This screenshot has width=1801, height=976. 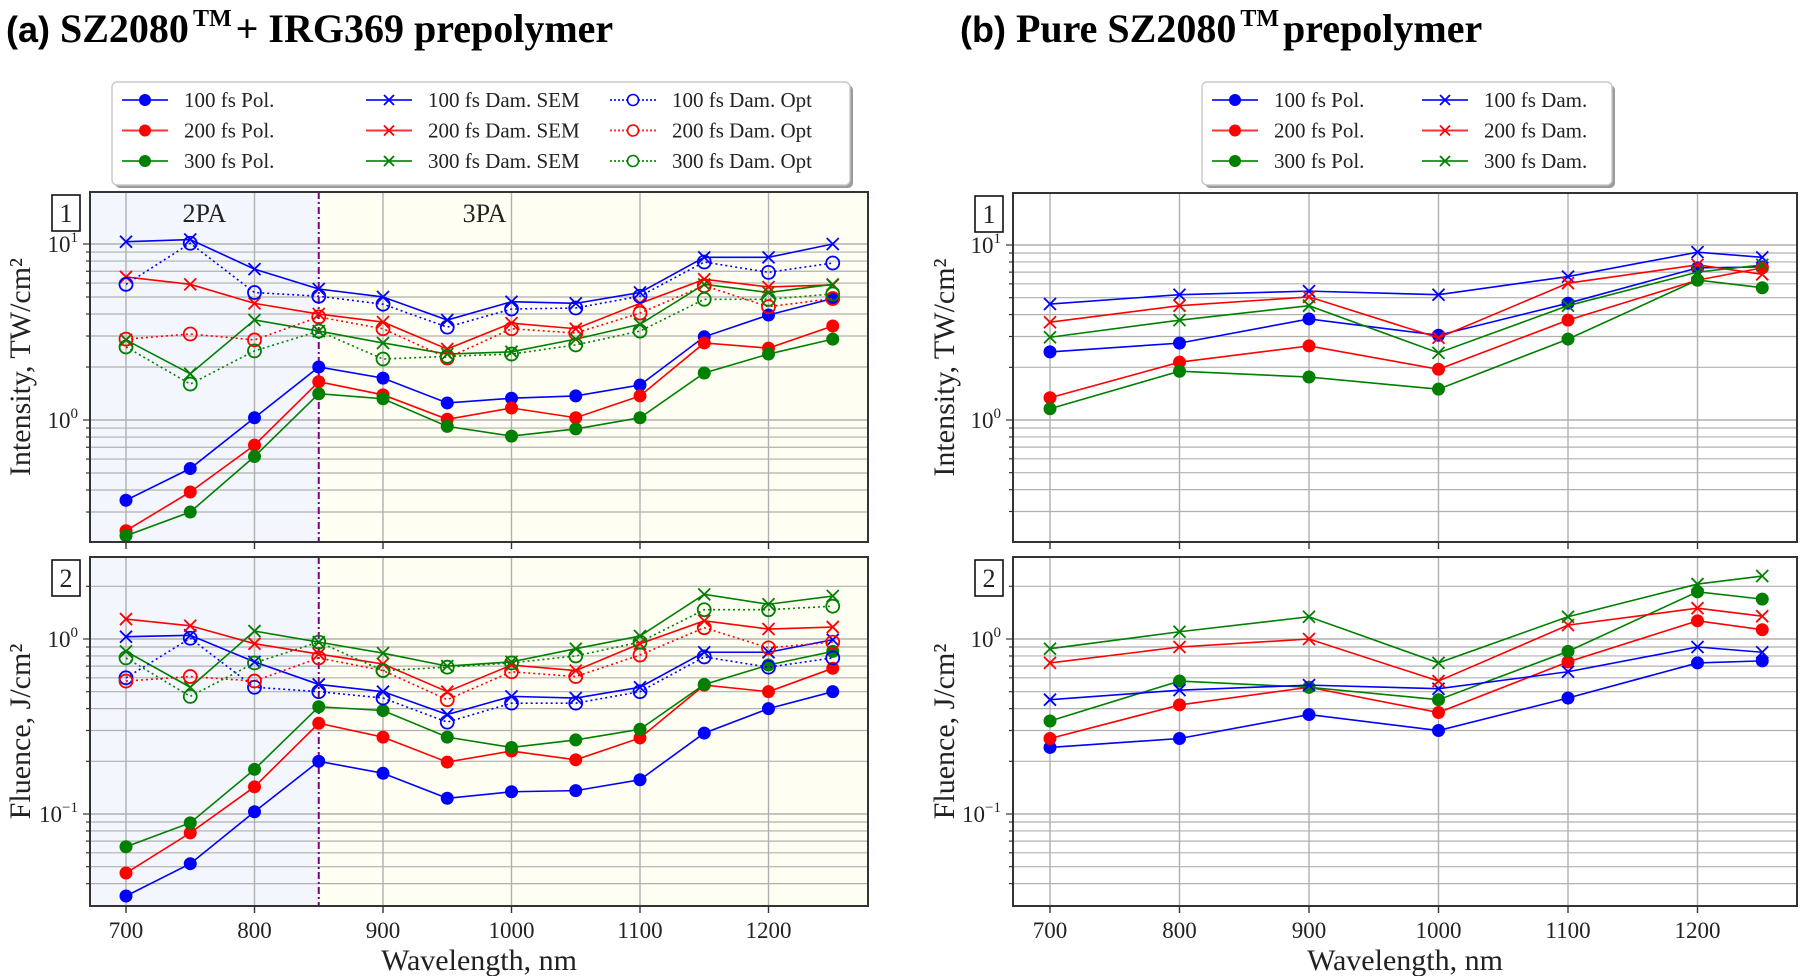 I want to click on series-200-fs-pol, so click(x=479, y=770).